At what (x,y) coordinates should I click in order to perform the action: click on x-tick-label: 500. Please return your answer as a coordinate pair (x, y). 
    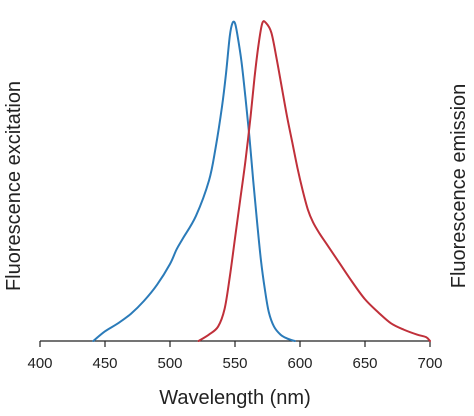
    Looking at the image, I should click on (169, 363).